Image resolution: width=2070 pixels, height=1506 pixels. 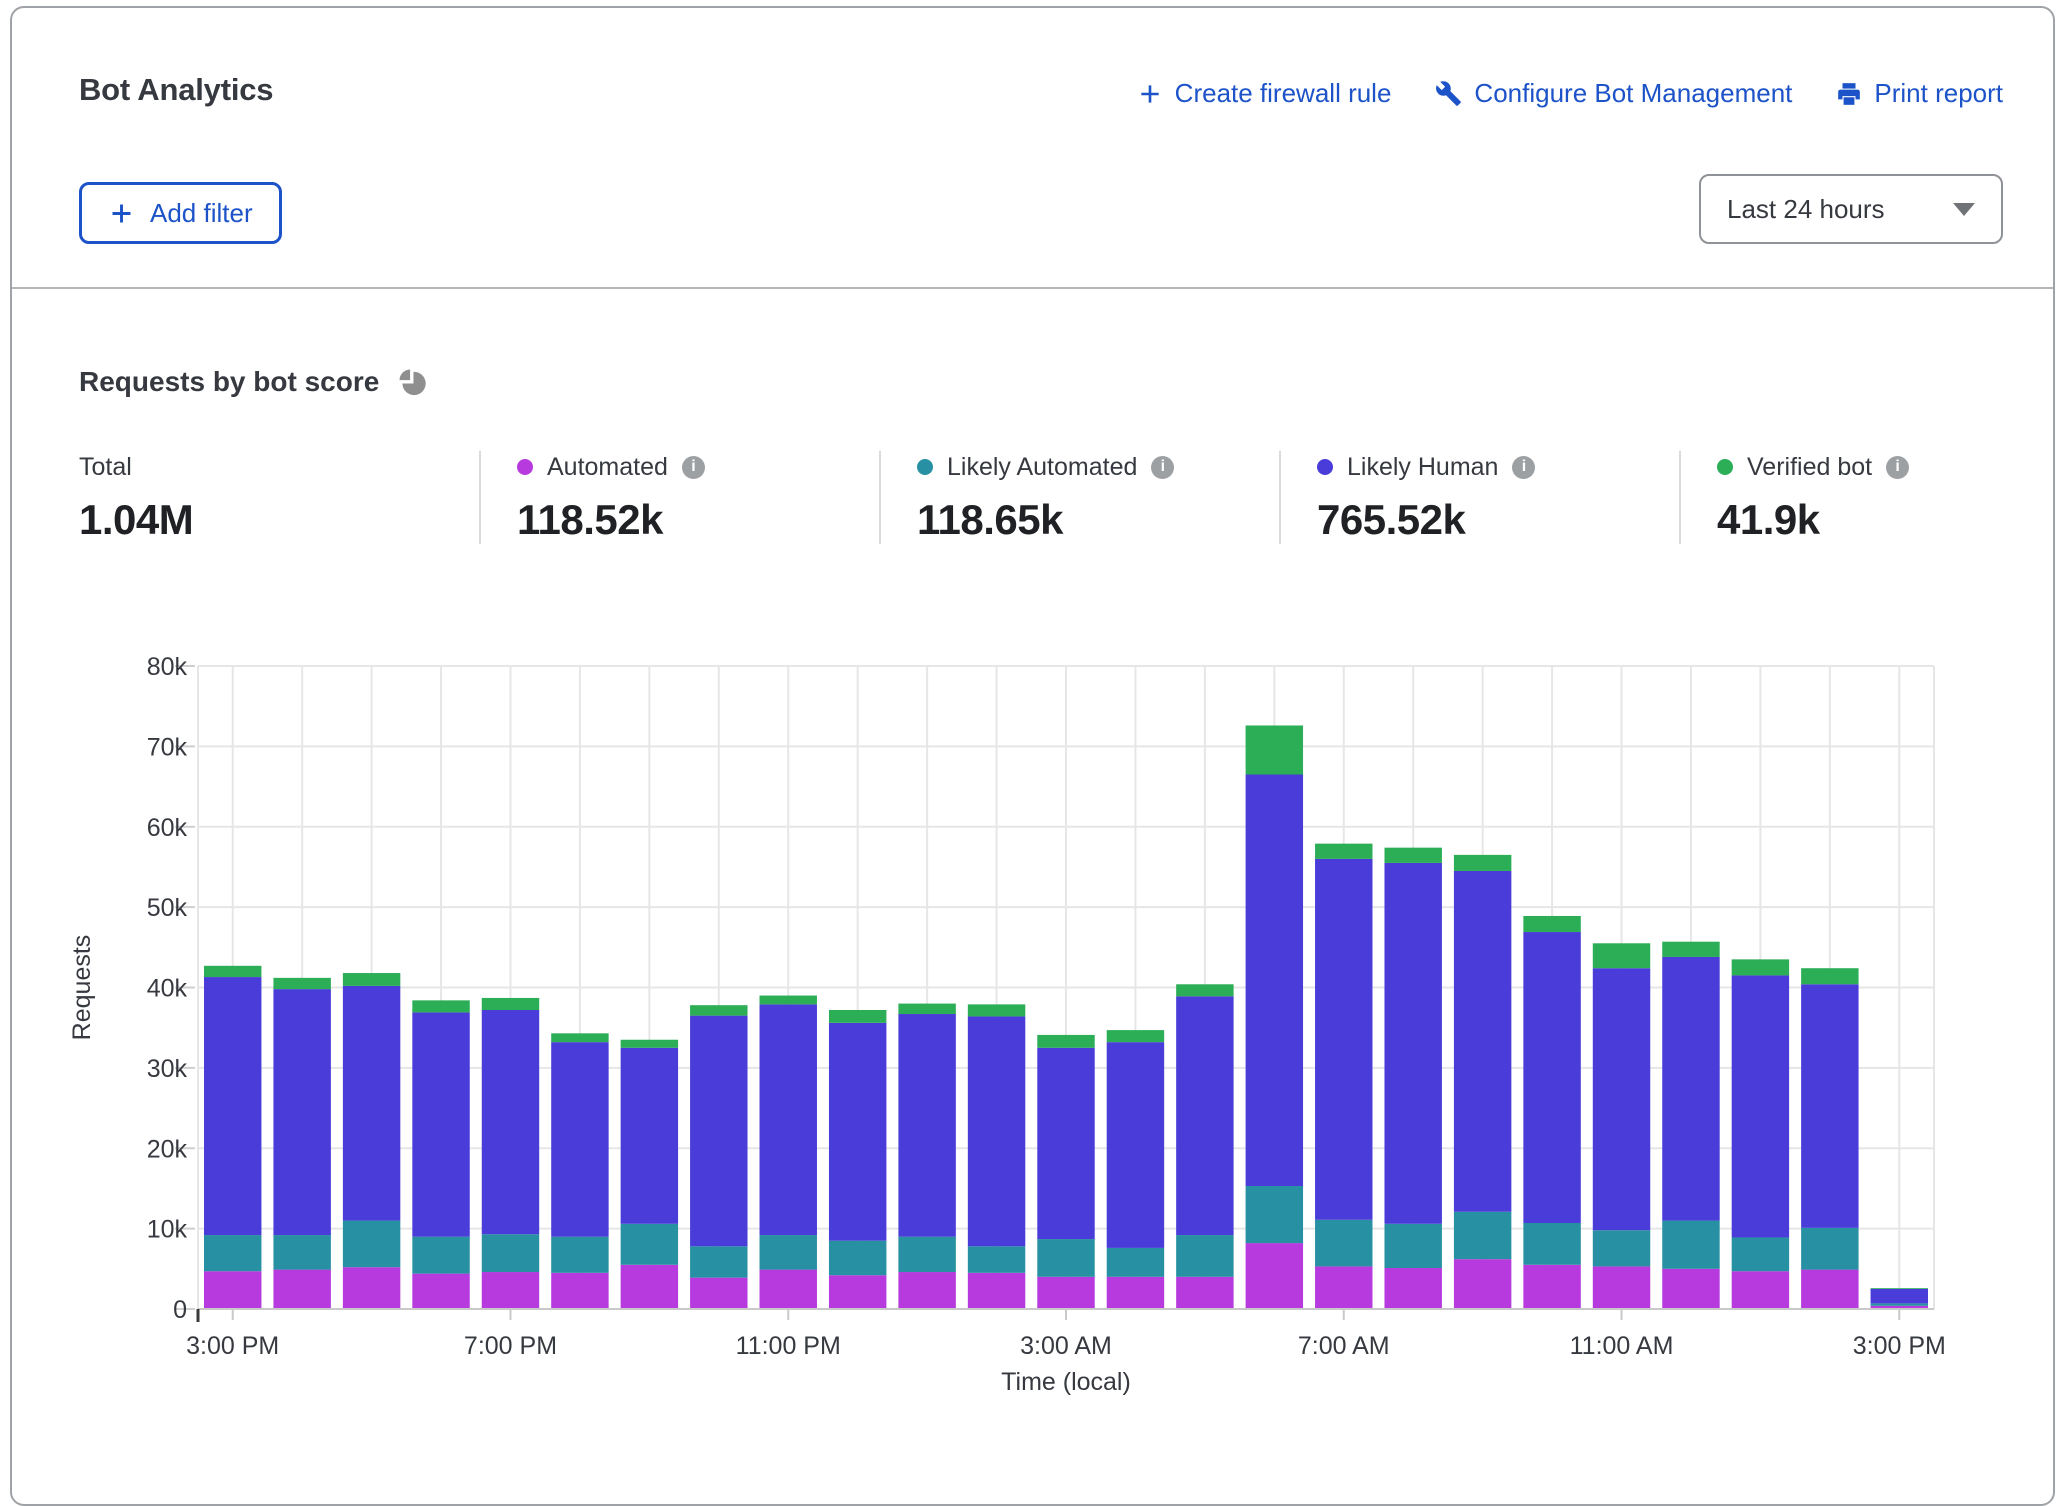 I want to click on time-range-select: Last 24 hours, so click(x=1851, y=209).